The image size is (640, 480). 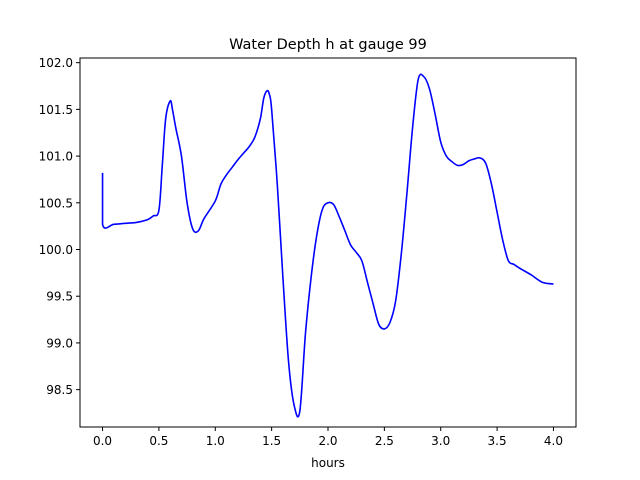 What do you see at coordinates (271, 441) in the screenshot?
I see `x-tick-label: 1.5` at bounding box center [271, 441].